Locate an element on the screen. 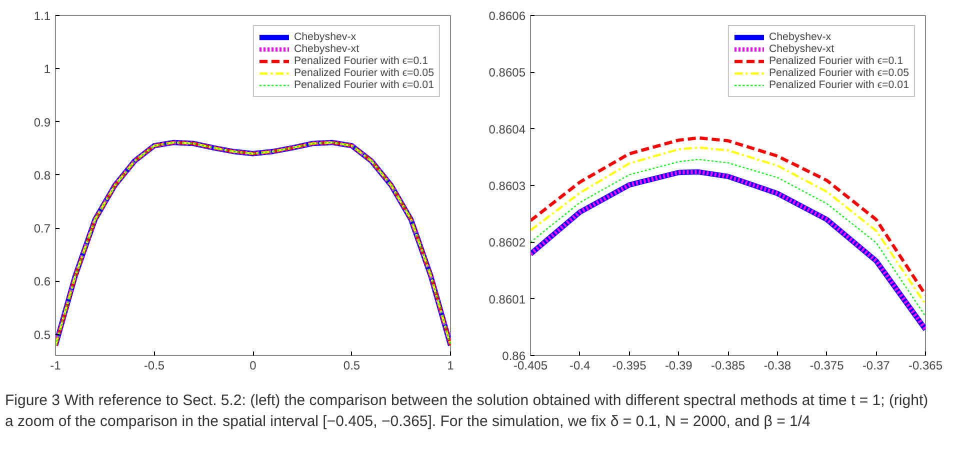  x-tick-label: -0.4 is located at coordinates (580, 365).